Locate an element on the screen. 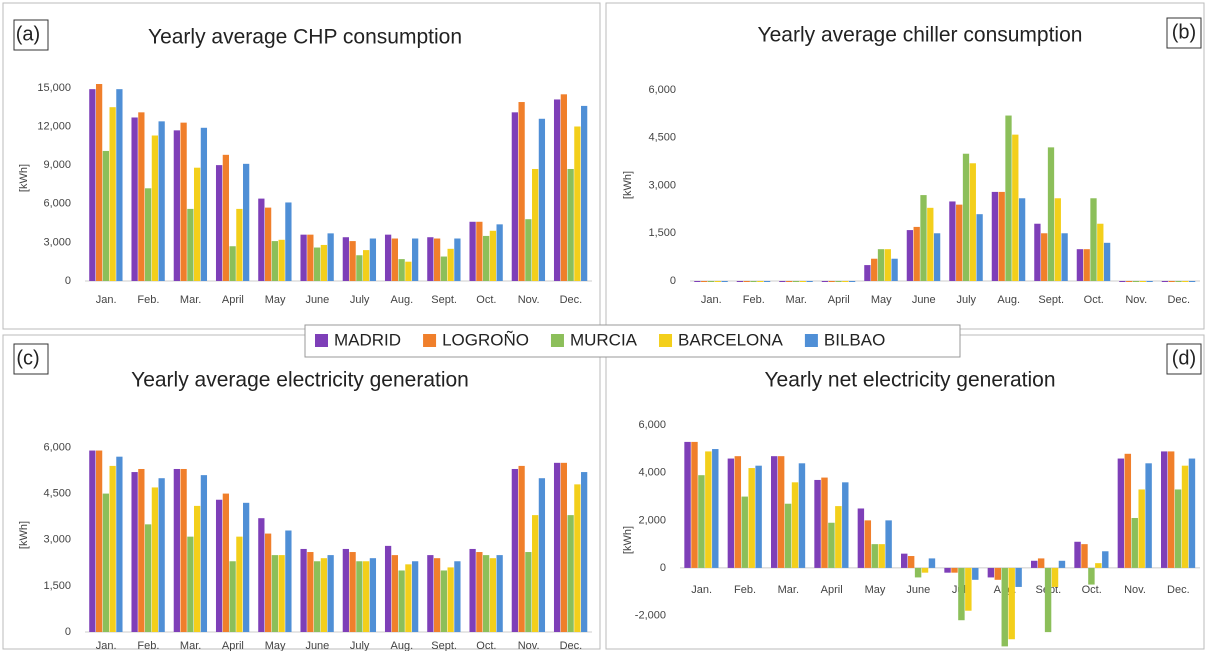 This screenshot has width=1208, height=651. x-tick-label: May is located at coordinates (275, 300).